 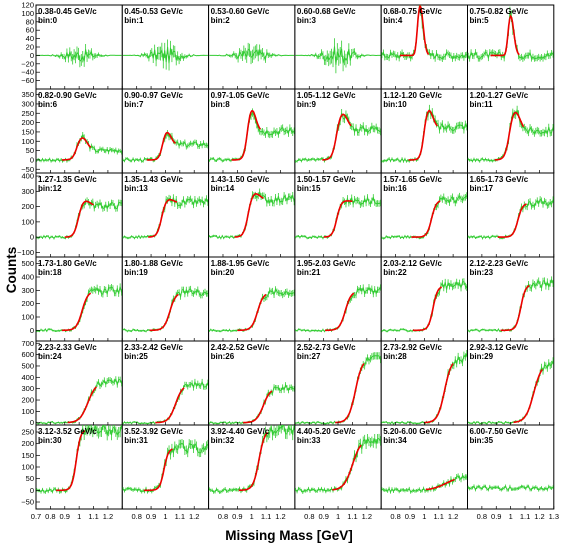 What do you see at coordinates (50, 440) in the screenshot?
I see `panel-bin-label: bin:30` at bounding box center [50, 440].